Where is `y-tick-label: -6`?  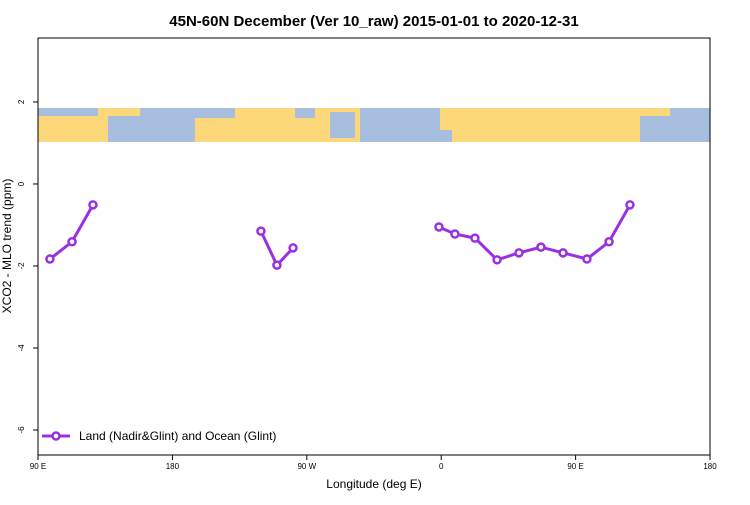
y-tick-label: -6 is located at coordinates (21, 430).